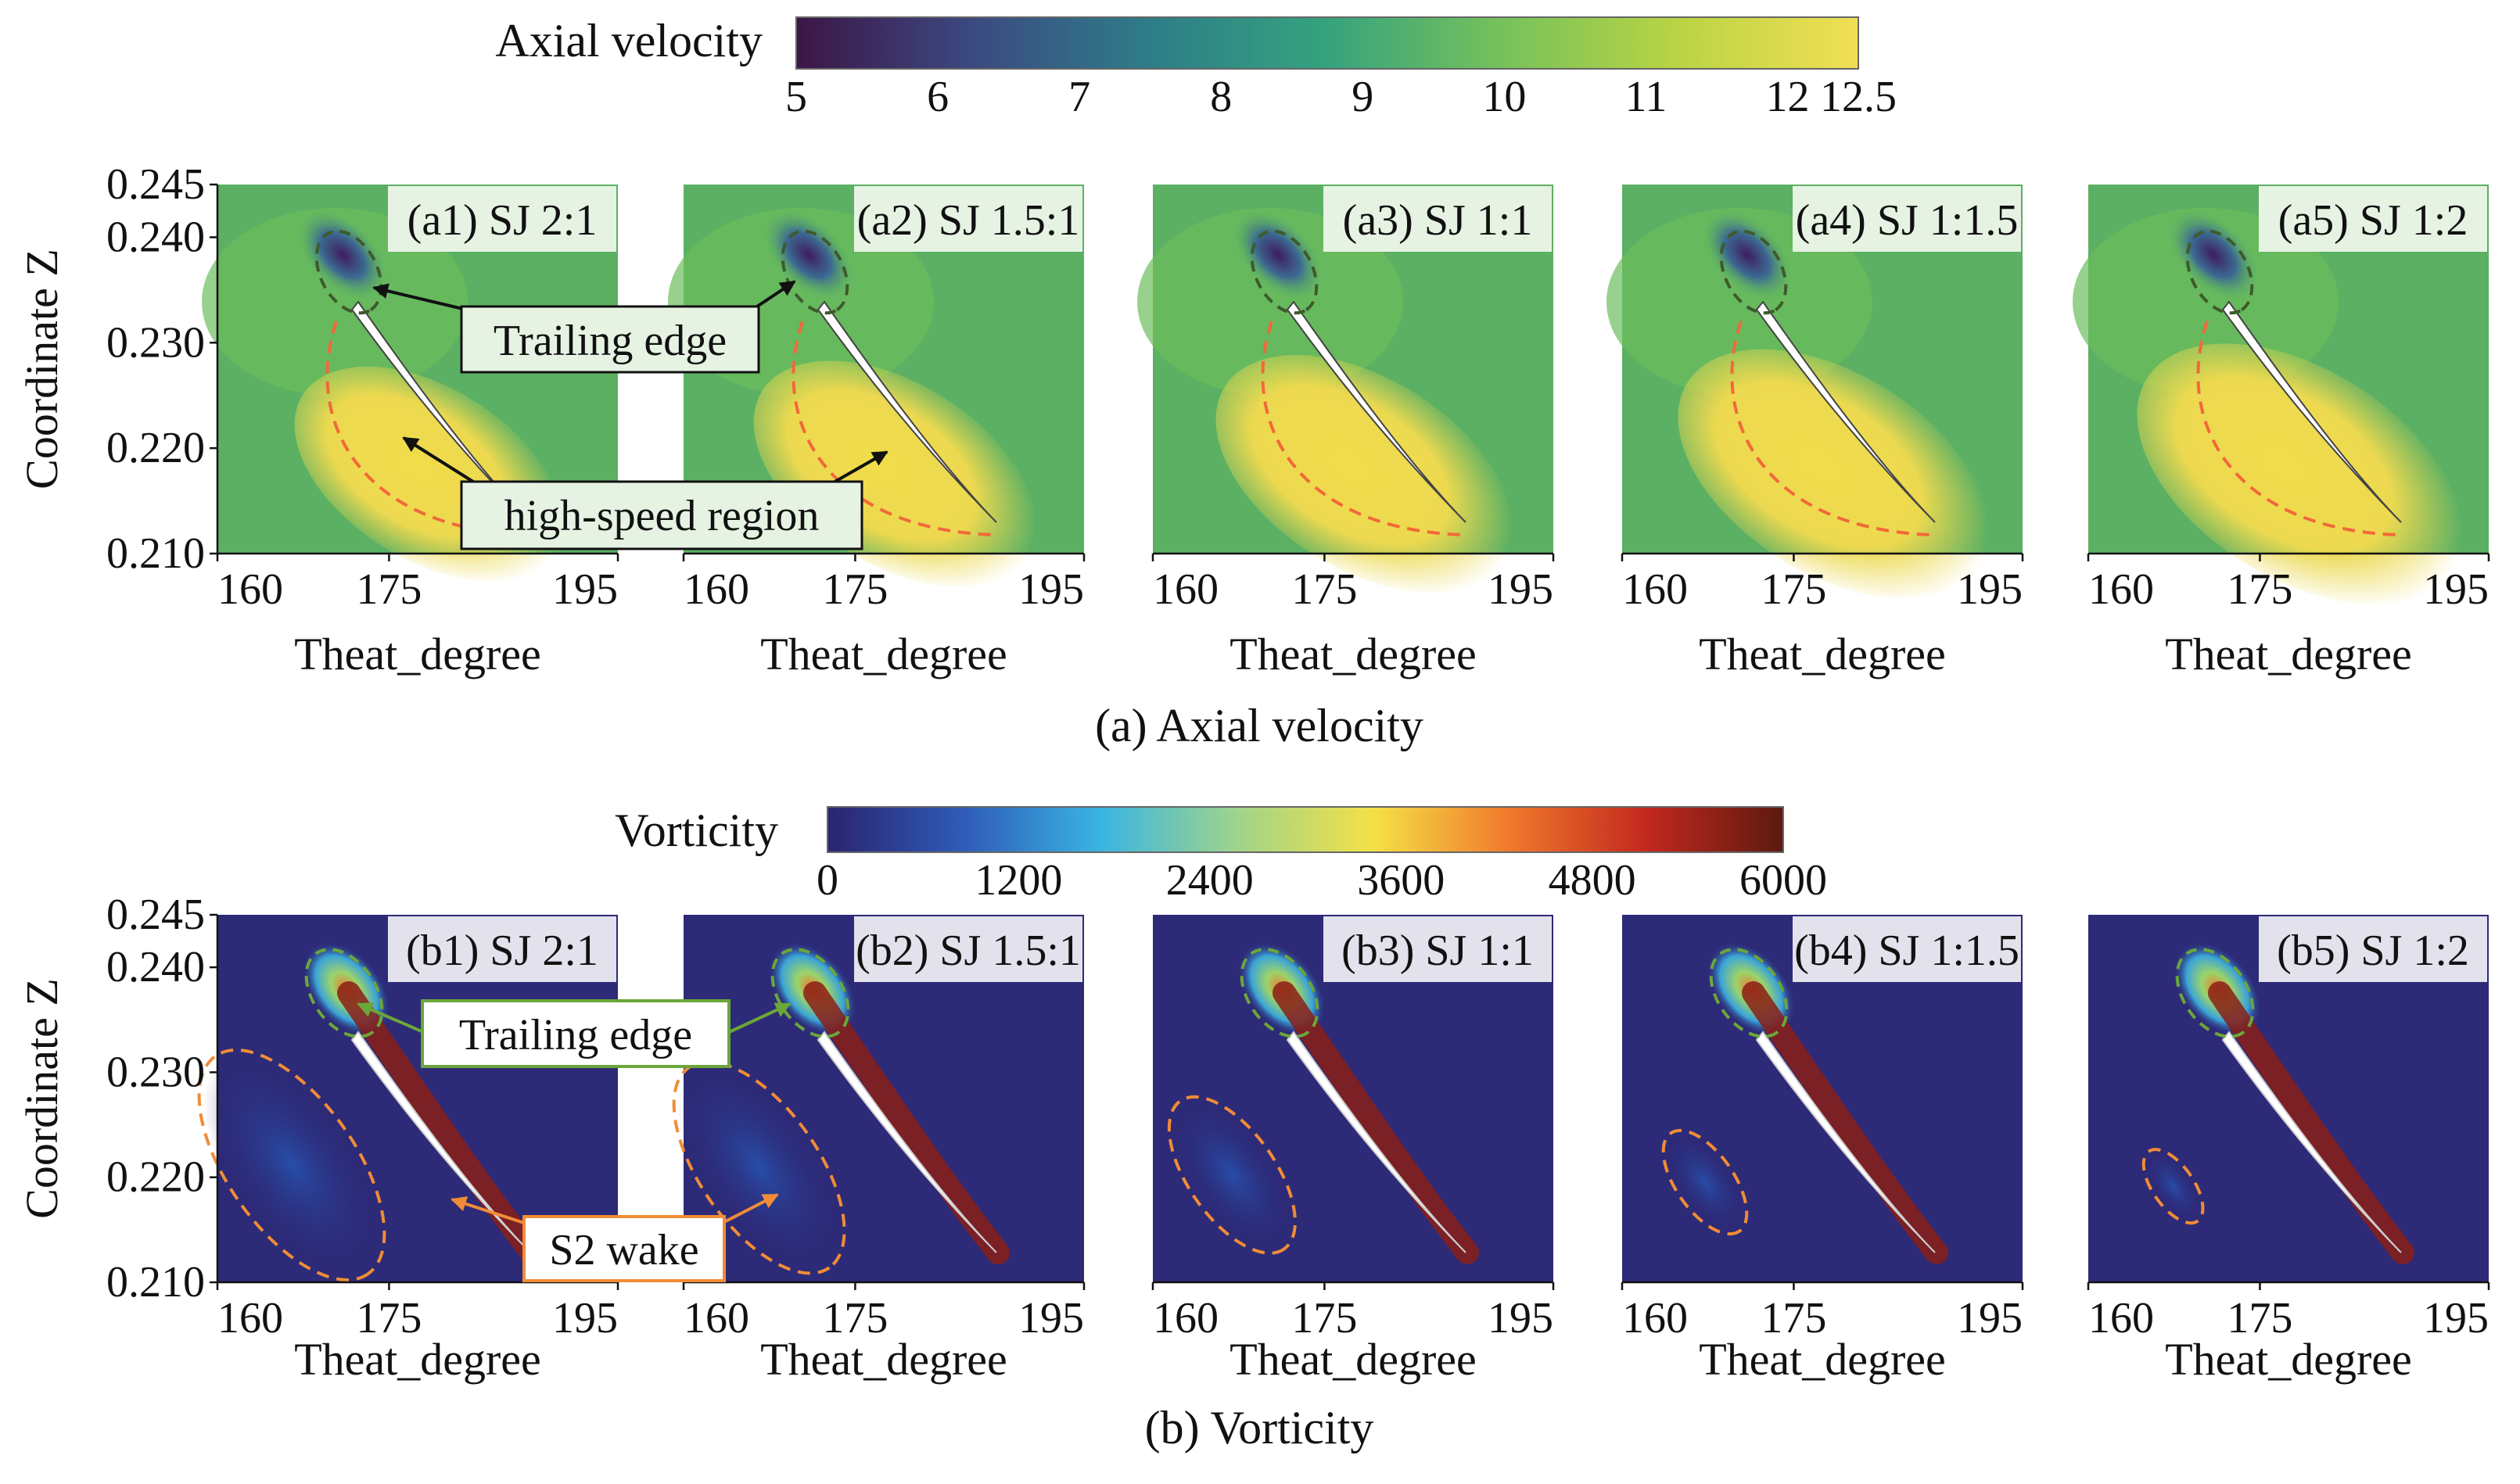  What do you see at coordinates (502, 220) in the screenshot?
I see `axial-panel-label: (a1) SJ 2:1` at bounding box center [502, 220].